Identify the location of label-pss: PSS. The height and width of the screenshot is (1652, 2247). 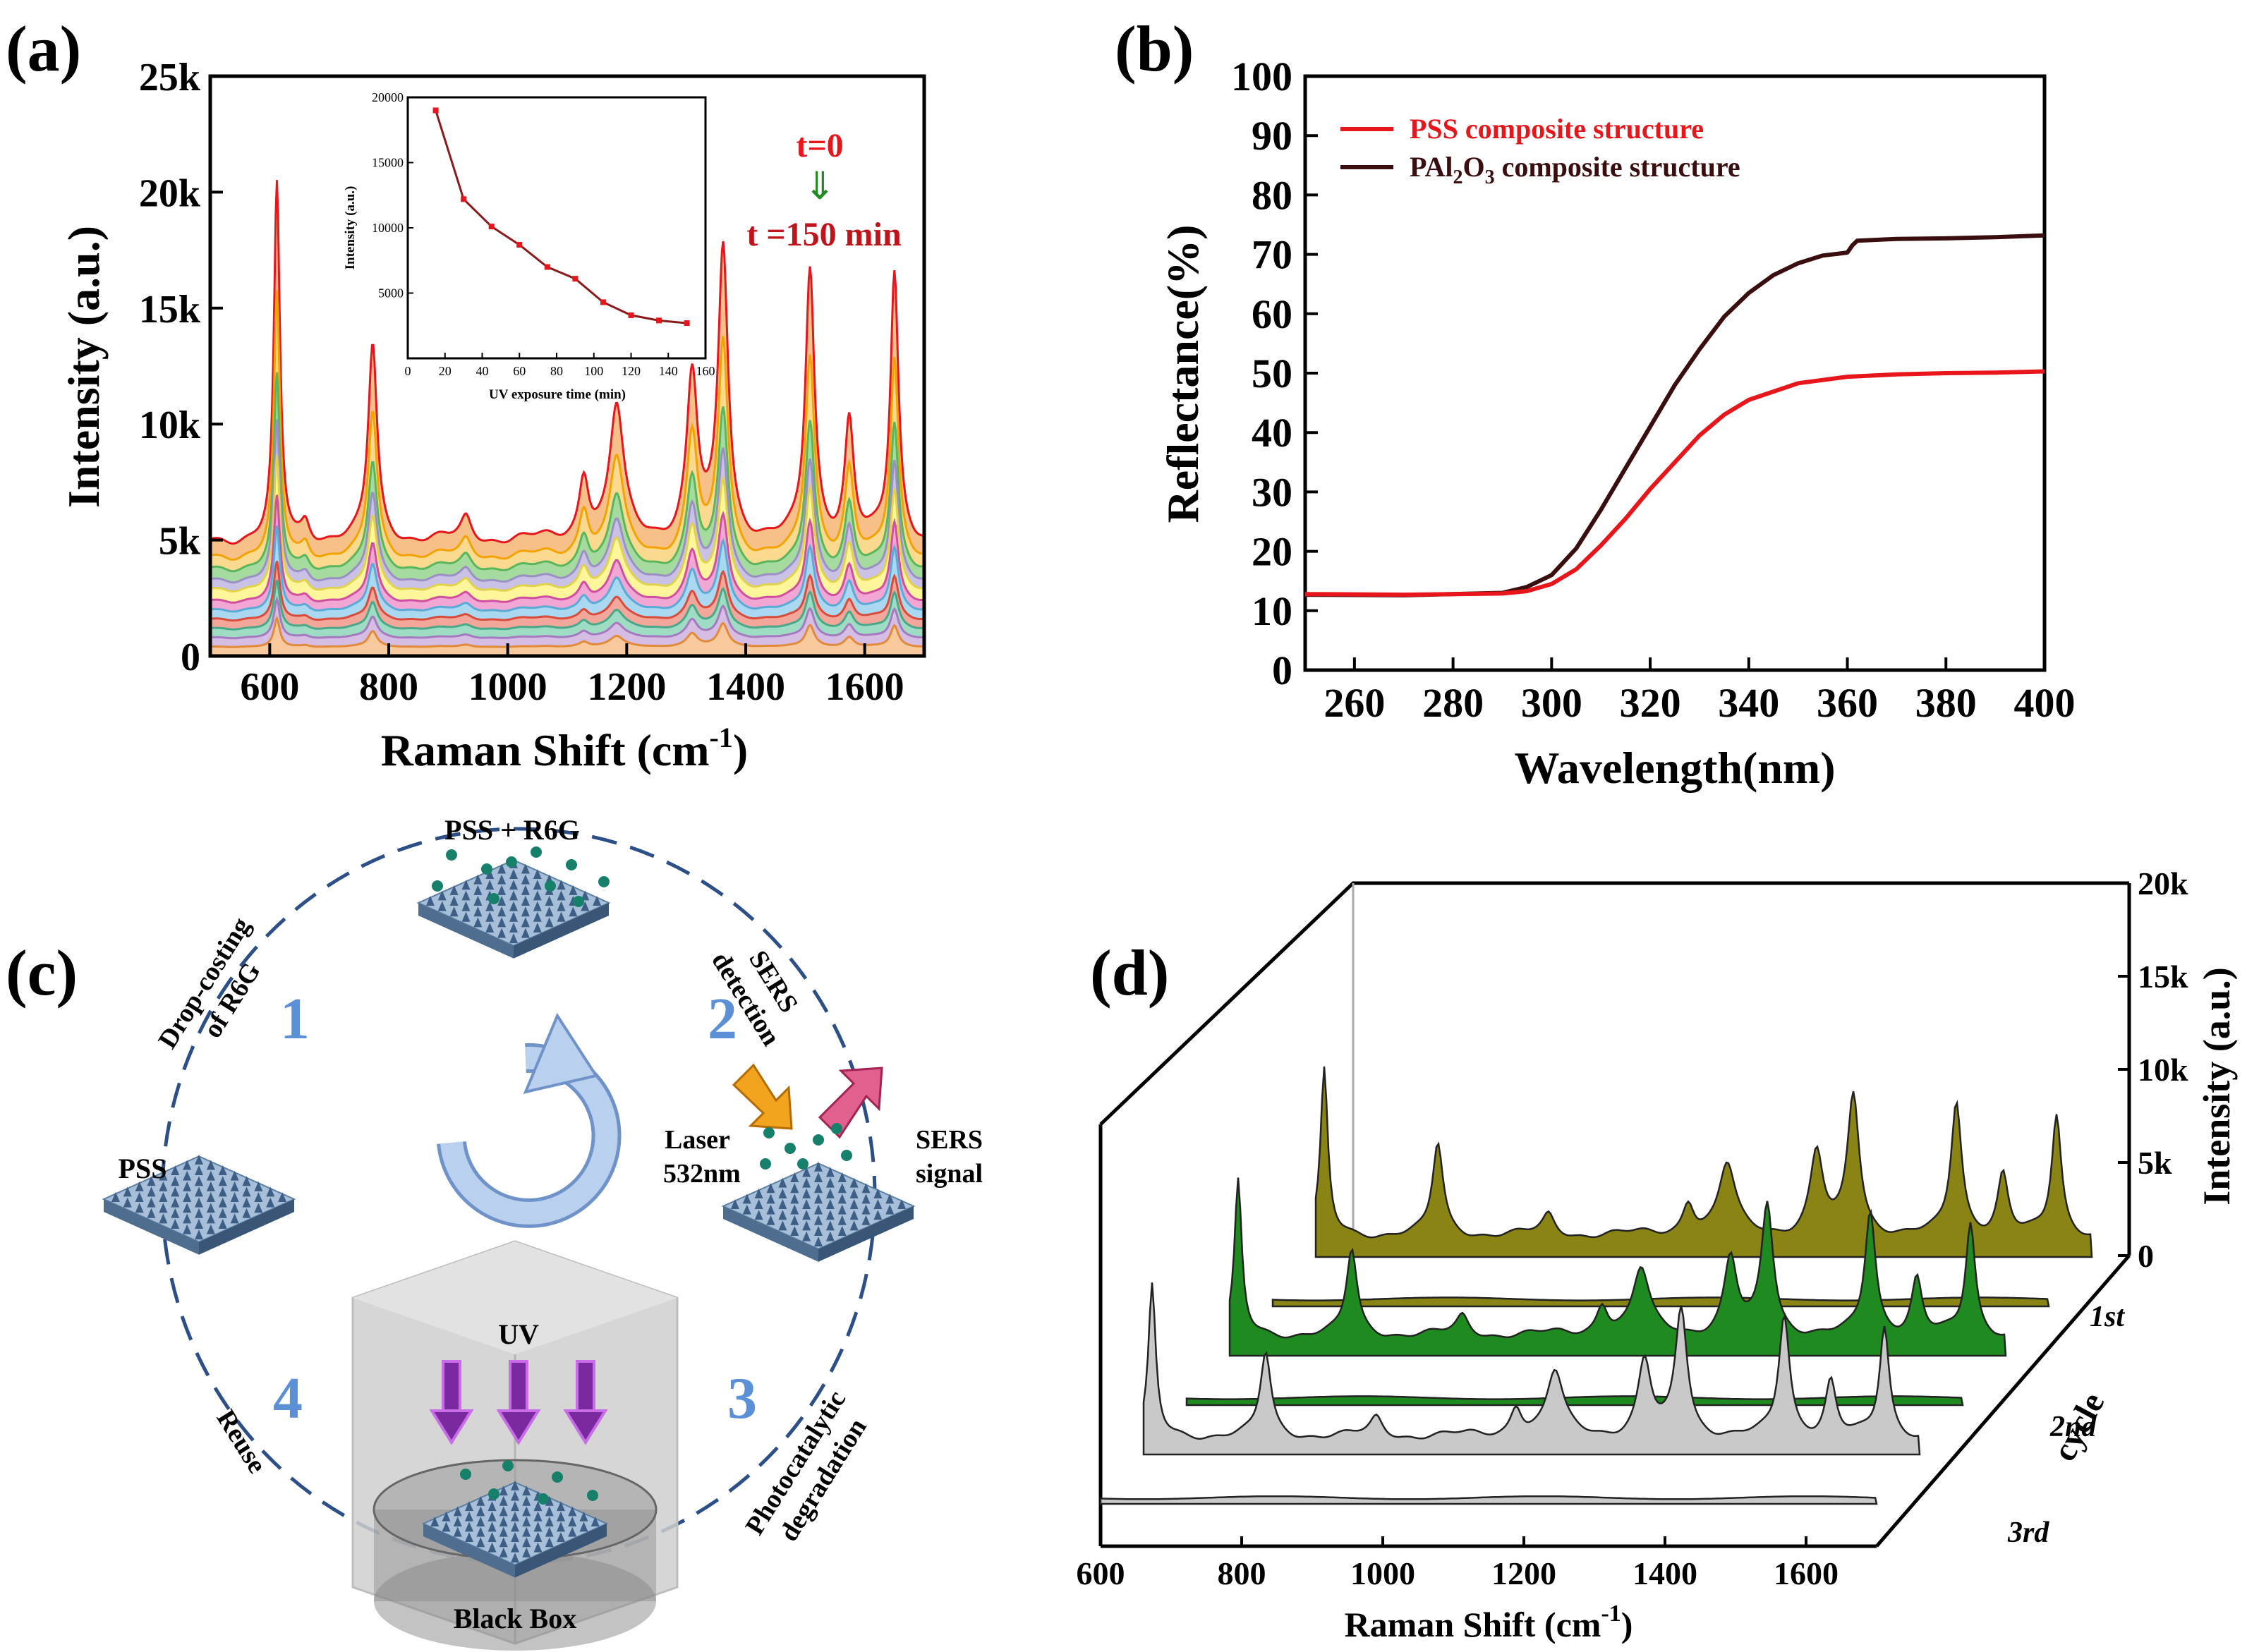
(143, 1168).